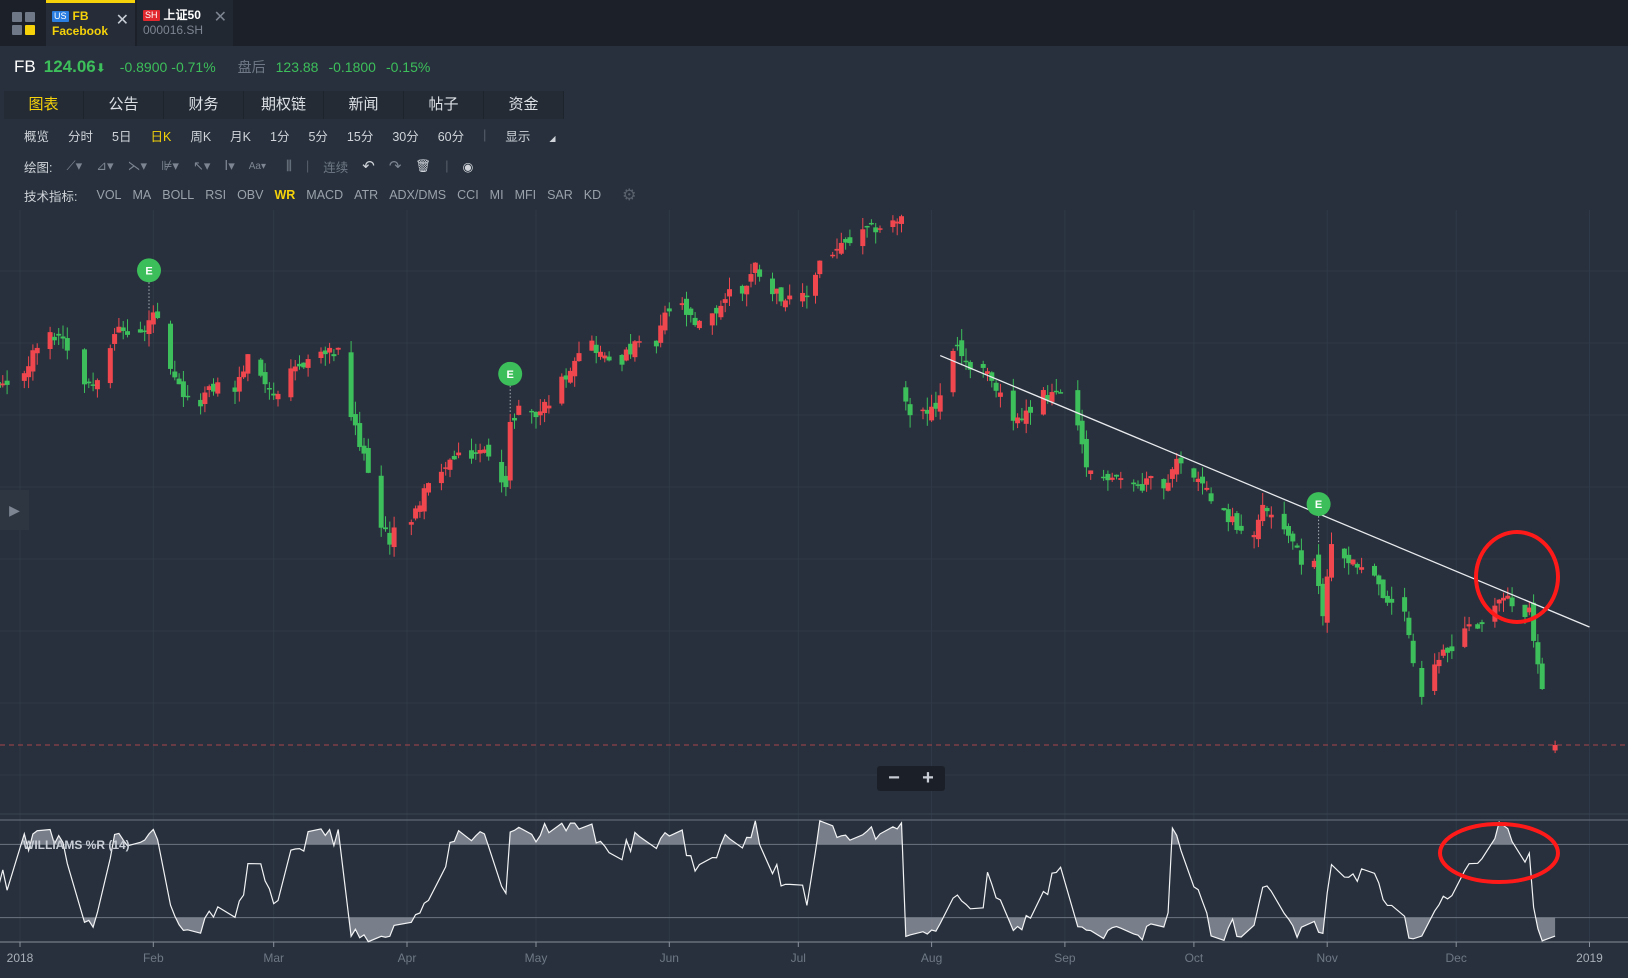 This screenshot has height=978, width=1628. Describe the element at coordinates (90, 23) in the screenshot. I see `stock-tab-fb: US FB Facebook ✕` at that location.